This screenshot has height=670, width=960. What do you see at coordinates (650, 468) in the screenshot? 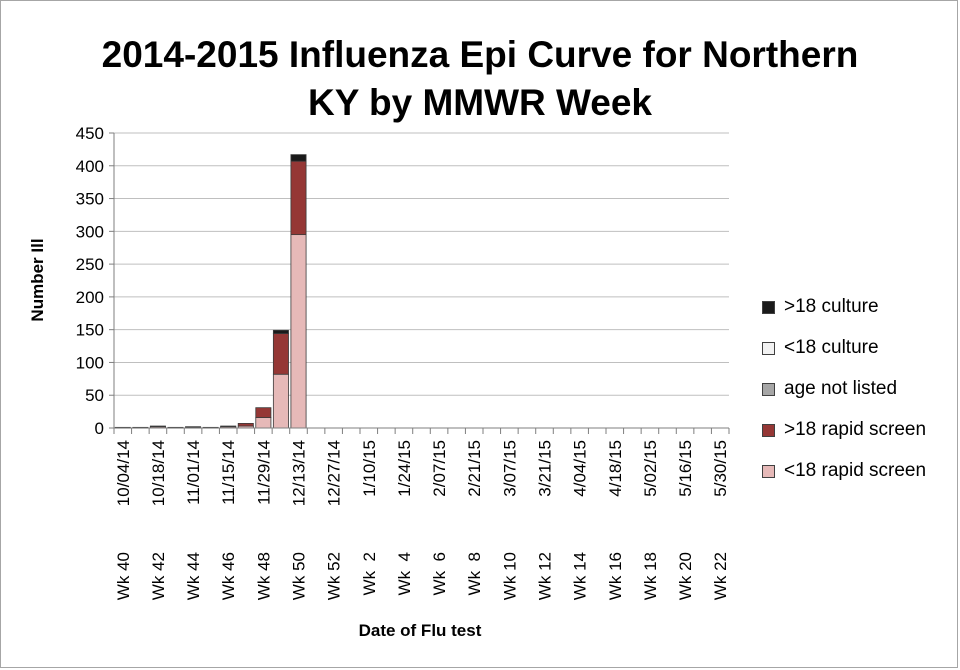
I see `x-tick-date: 5/02/15` at bounding box center [650, 468].